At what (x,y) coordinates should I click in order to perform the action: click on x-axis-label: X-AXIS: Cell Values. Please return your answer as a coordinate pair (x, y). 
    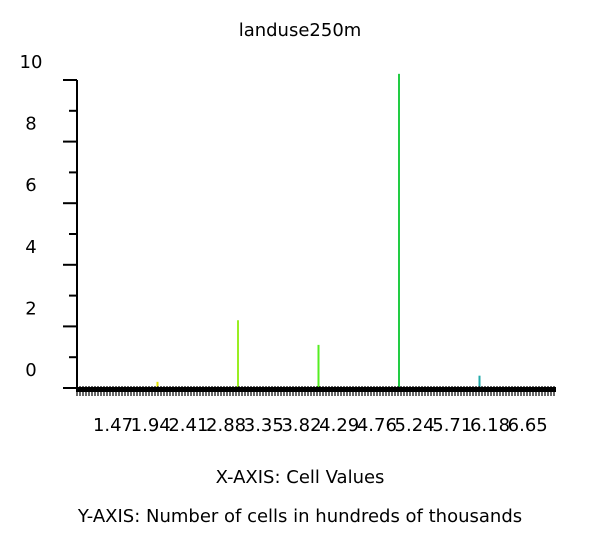
    Looking at the image, I should click on (300, 477).